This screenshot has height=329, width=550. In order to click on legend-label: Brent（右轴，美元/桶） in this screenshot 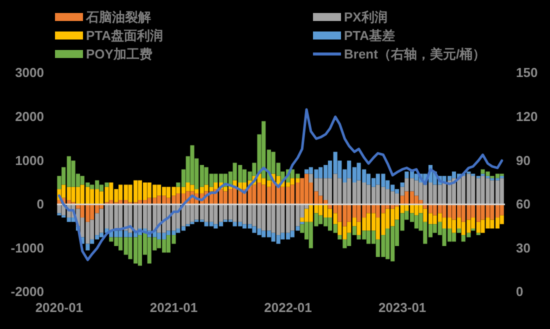, I will do `click(415, 54)`.